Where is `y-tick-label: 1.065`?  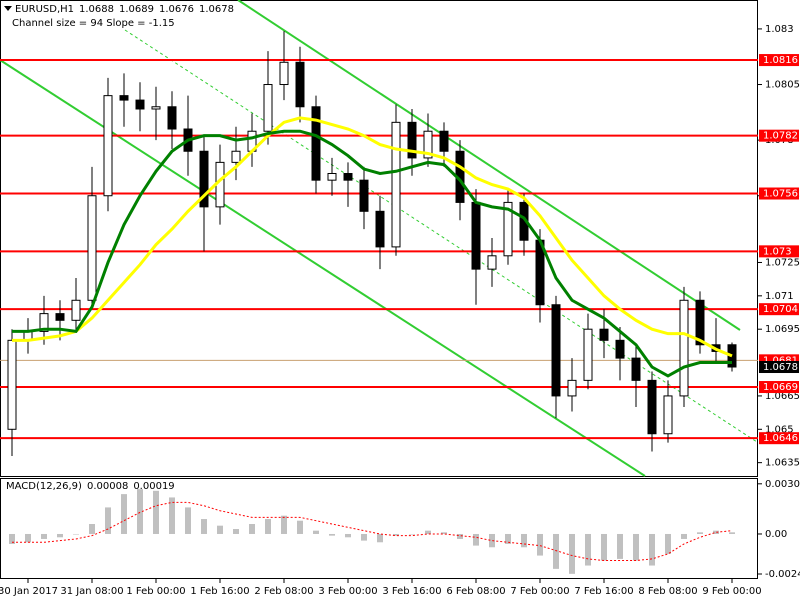
y-tick-label: 1.065 is located at coordinates (779, 429).